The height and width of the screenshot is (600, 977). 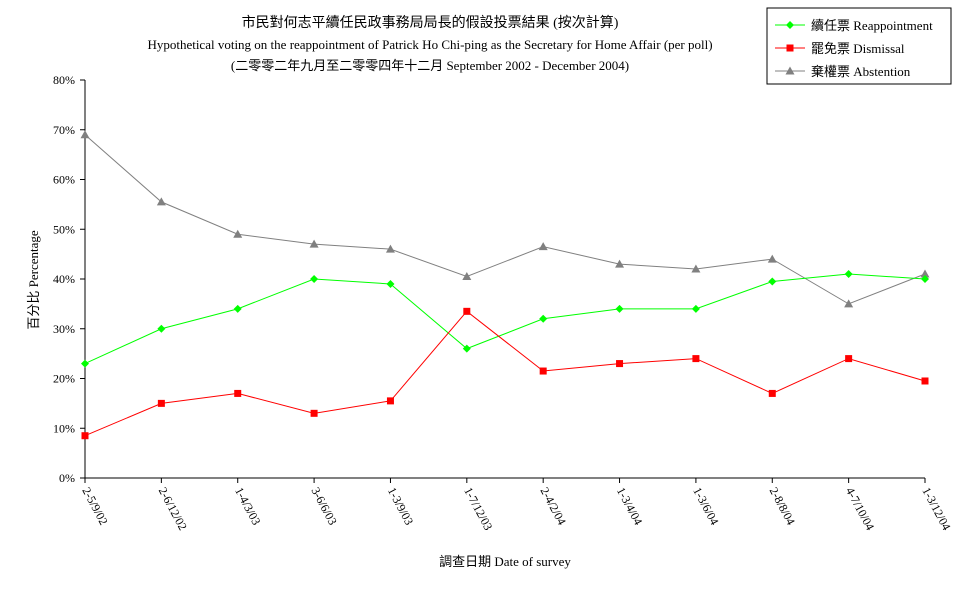 What do you see at coordinates (323, 506) in the screenshot?
I see `x-tick-label: 3-6/6/03` at bounding box center [323, 506].